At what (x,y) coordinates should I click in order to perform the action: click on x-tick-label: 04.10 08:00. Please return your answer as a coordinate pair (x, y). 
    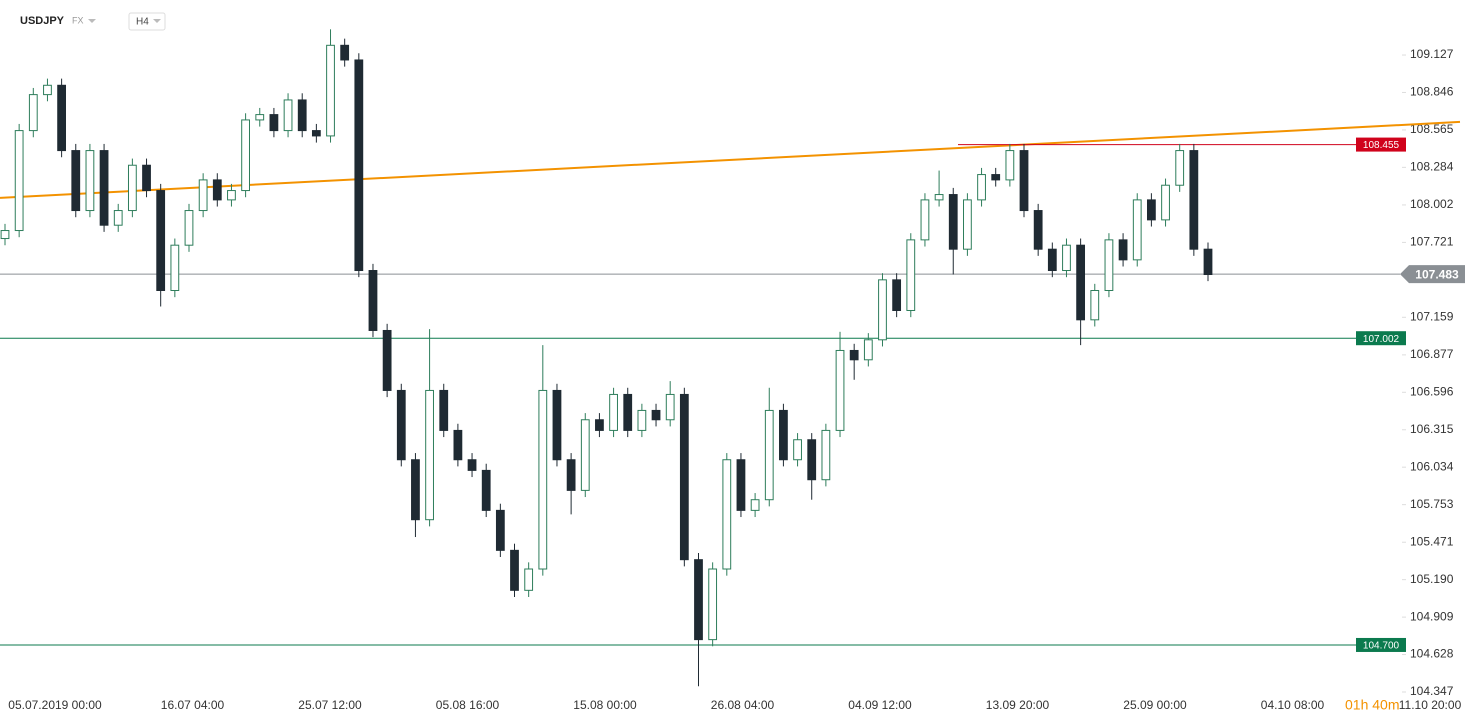
    Looking at the image, I should click on (1293, 705).